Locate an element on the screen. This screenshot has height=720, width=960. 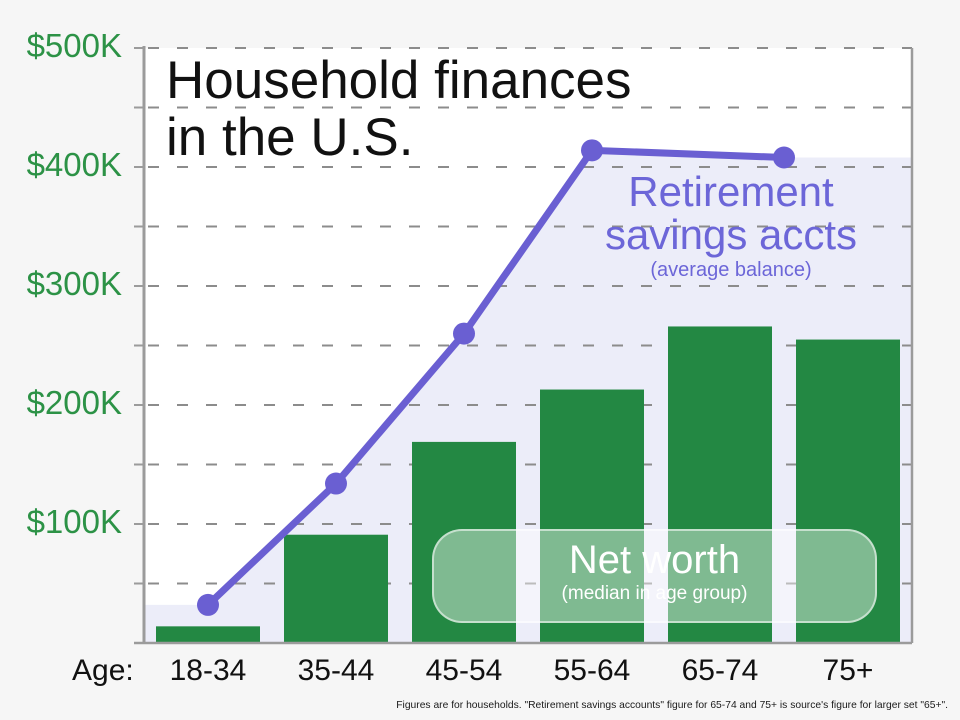
net-worth-badge: Net worth (median in age group) is located at coordinates (654, 576).